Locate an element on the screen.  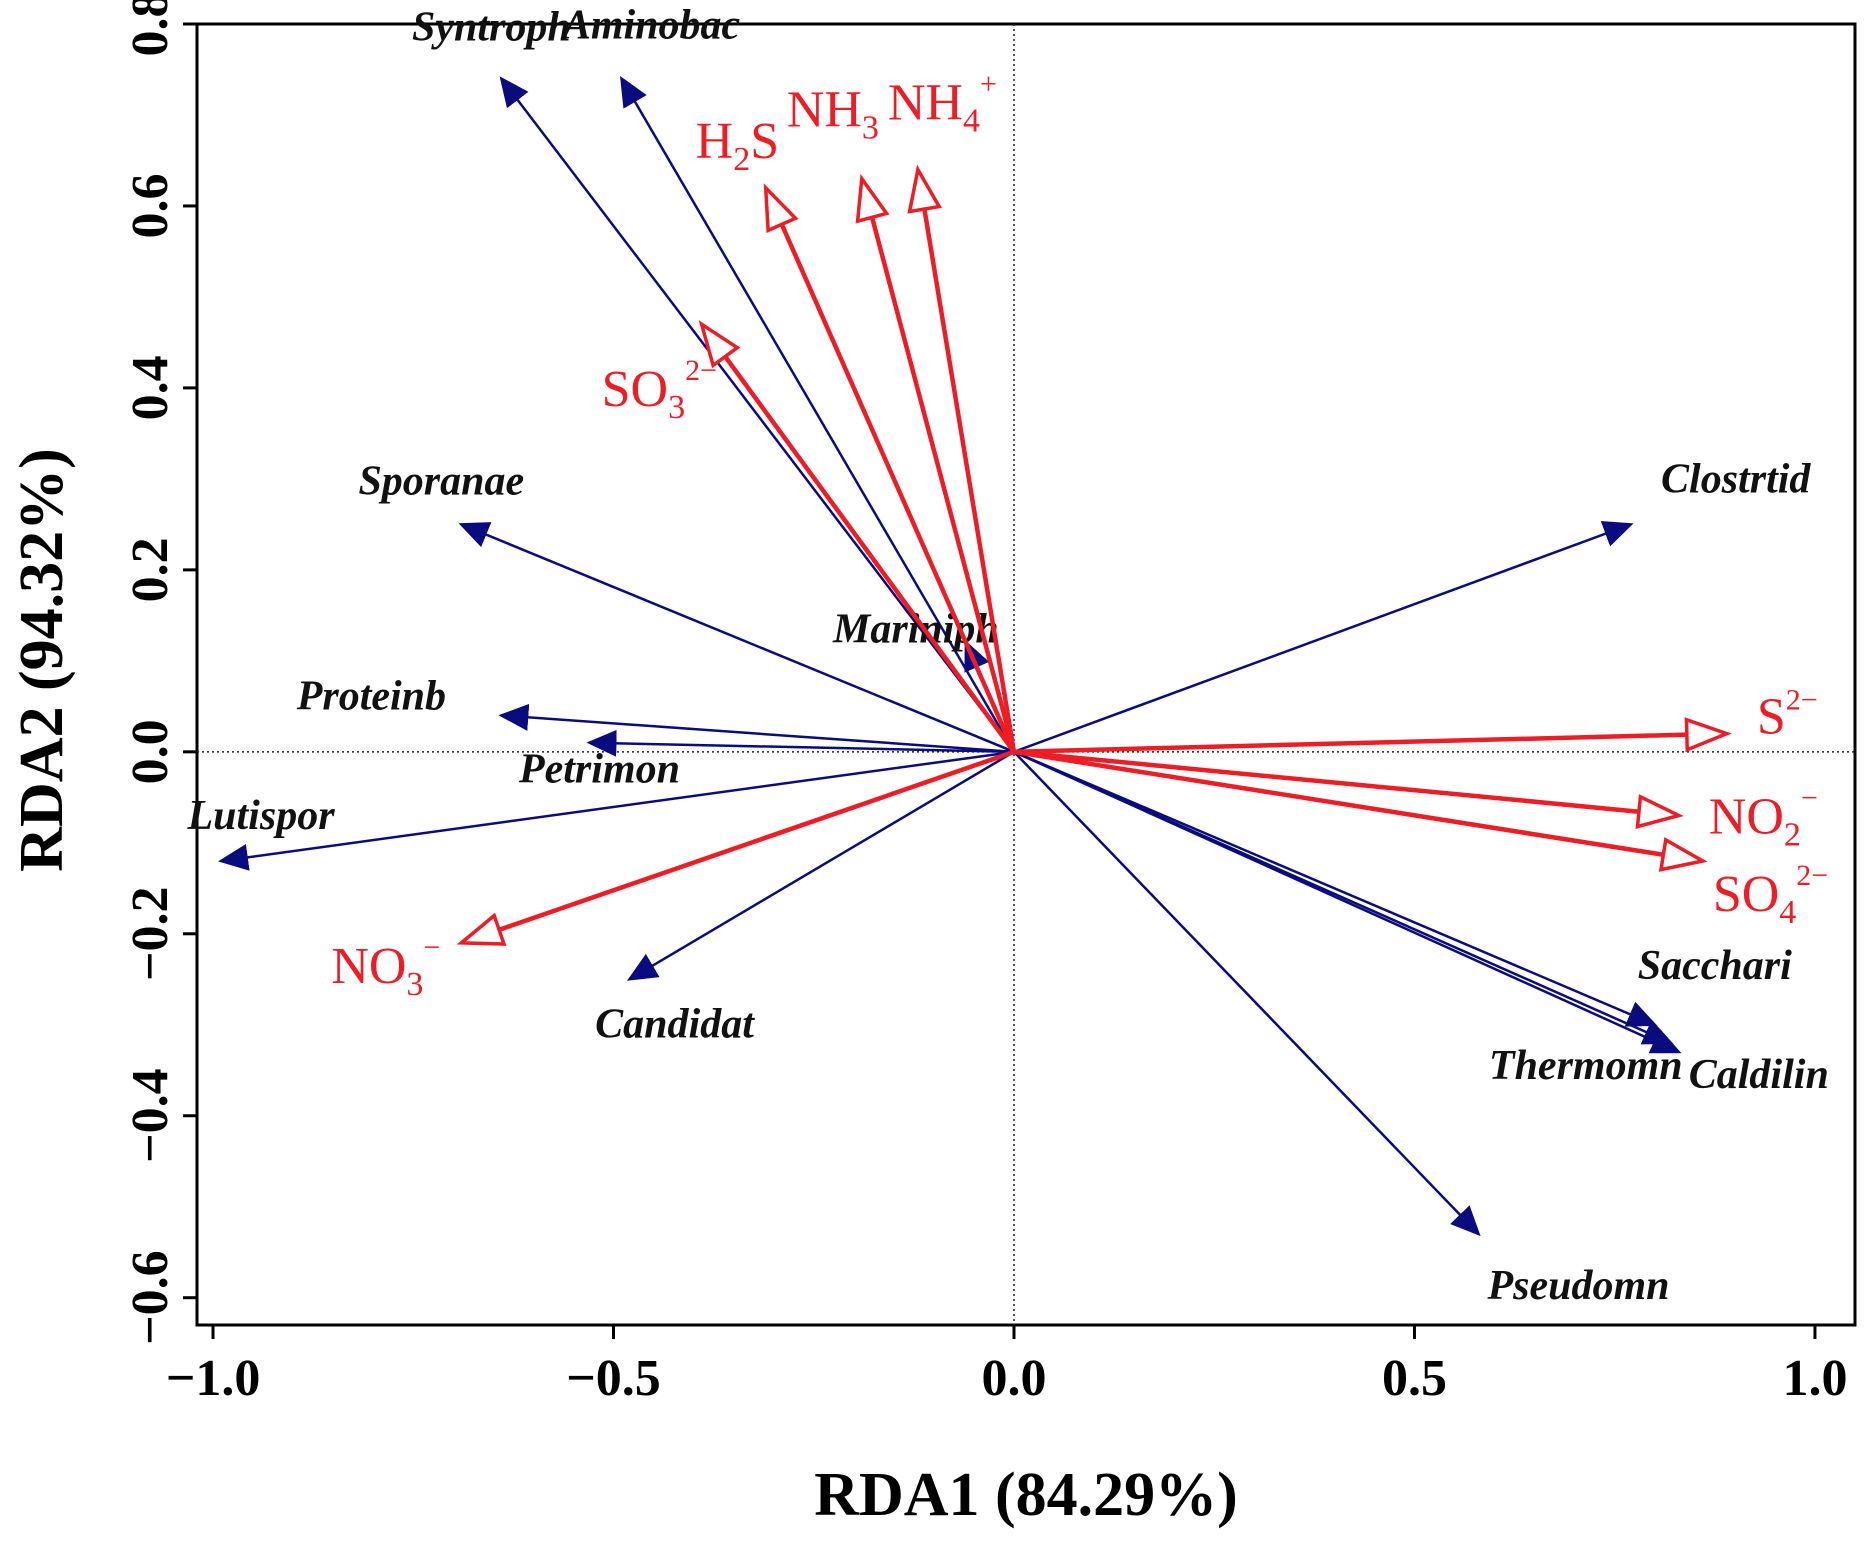
species-arrow-syntroph is located at coordinates (757, 414).